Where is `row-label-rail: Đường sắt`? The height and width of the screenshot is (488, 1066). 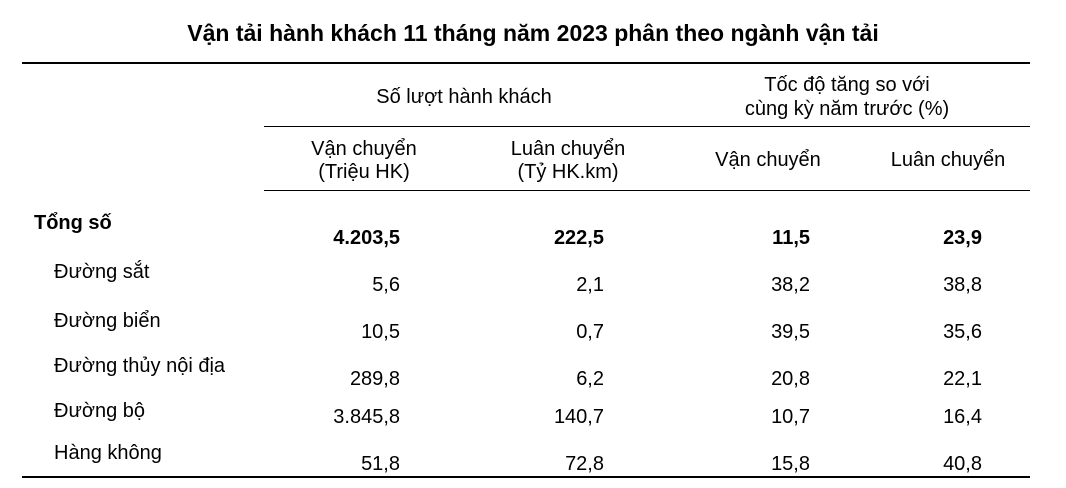 row-label-rail: Đường sắt is located at coordinates (102, 272).